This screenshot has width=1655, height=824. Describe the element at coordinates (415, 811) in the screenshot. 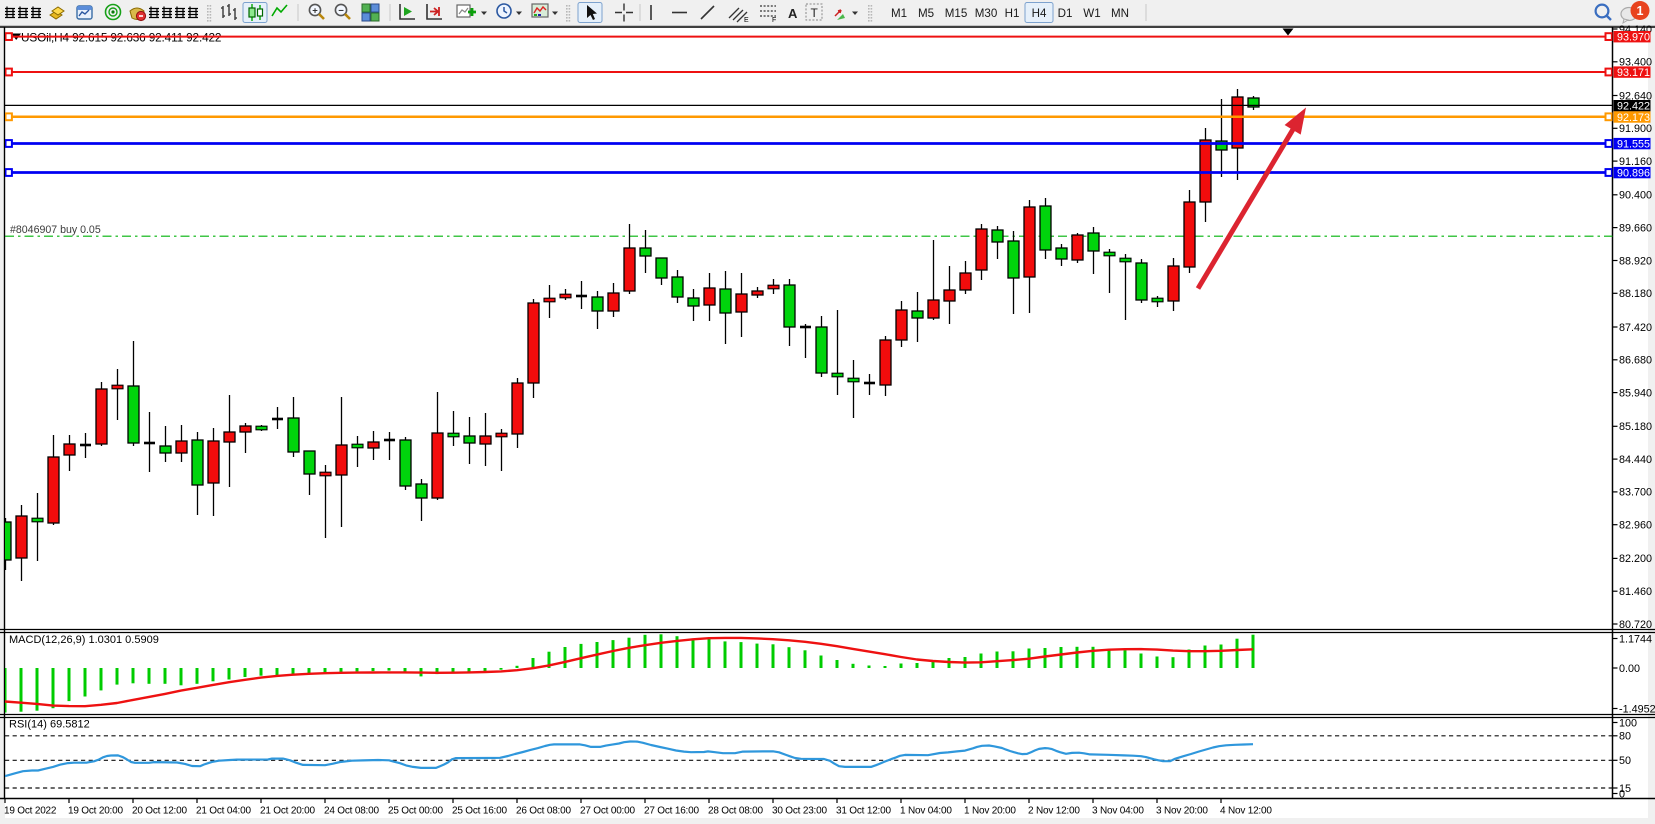

I see `svg-text: 25 Oct 00:00` at that location.